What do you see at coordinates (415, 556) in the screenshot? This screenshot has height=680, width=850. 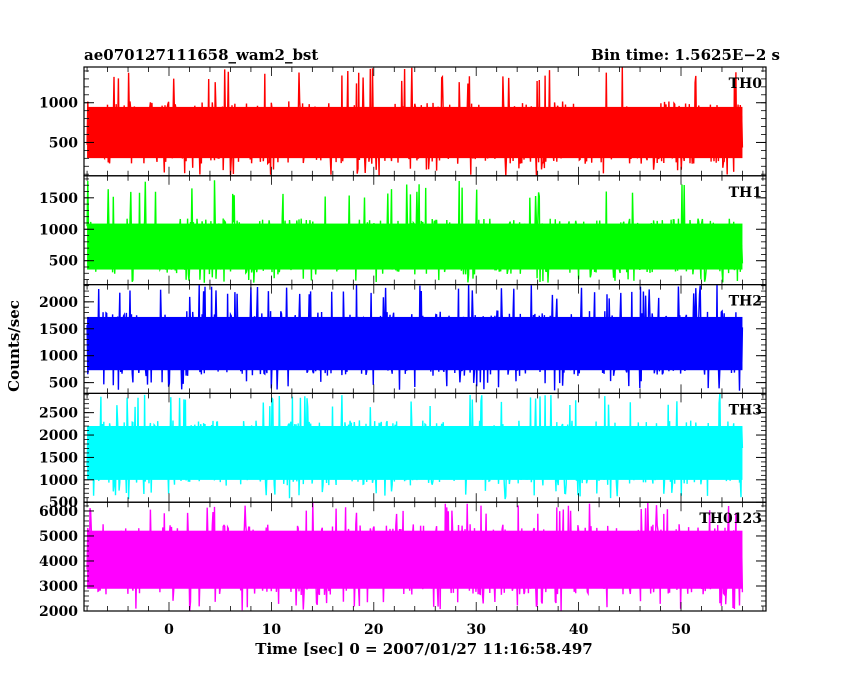 I see `series-line-th0123` at bounding box center [415, 556].